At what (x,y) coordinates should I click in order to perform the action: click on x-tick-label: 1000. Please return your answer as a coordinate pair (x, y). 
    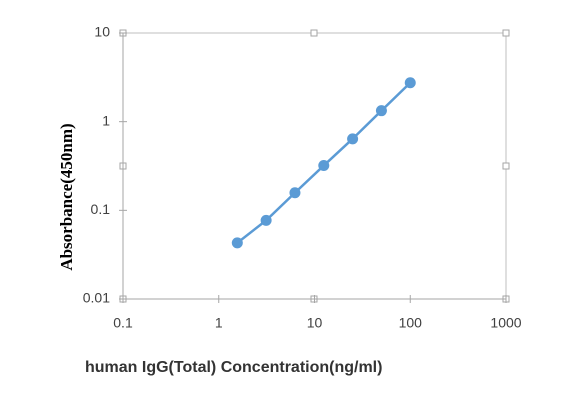
    Looking at the image, I should click on (505, 323).